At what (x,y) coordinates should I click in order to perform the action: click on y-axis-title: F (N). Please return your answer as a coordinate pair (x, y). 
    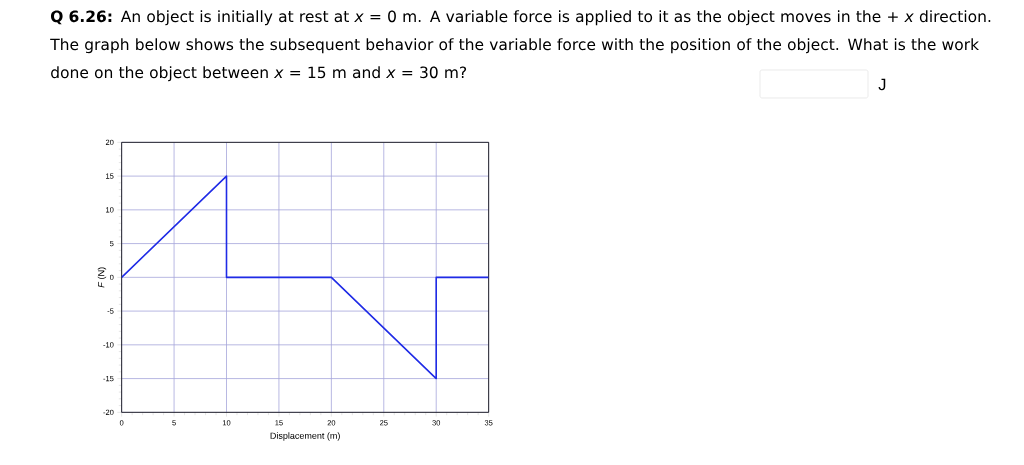
    Looking at the image, I should click on (102, 277).